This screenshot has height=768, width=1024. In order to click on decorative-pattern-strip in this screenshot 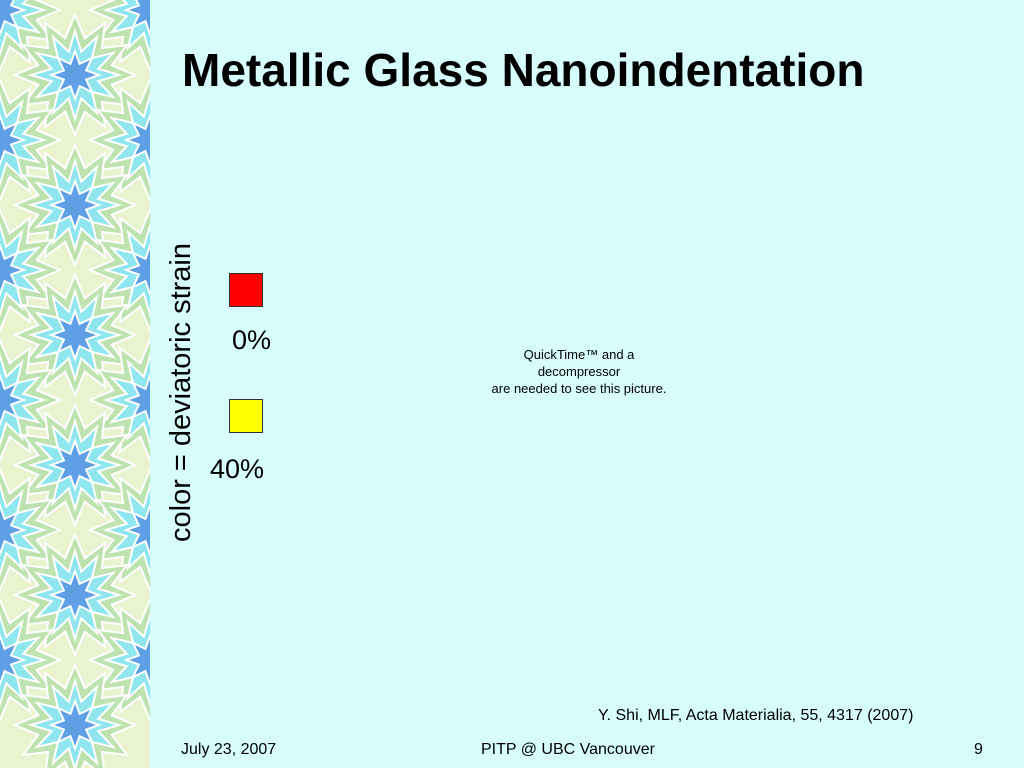, I will do `click(75, 384)`.